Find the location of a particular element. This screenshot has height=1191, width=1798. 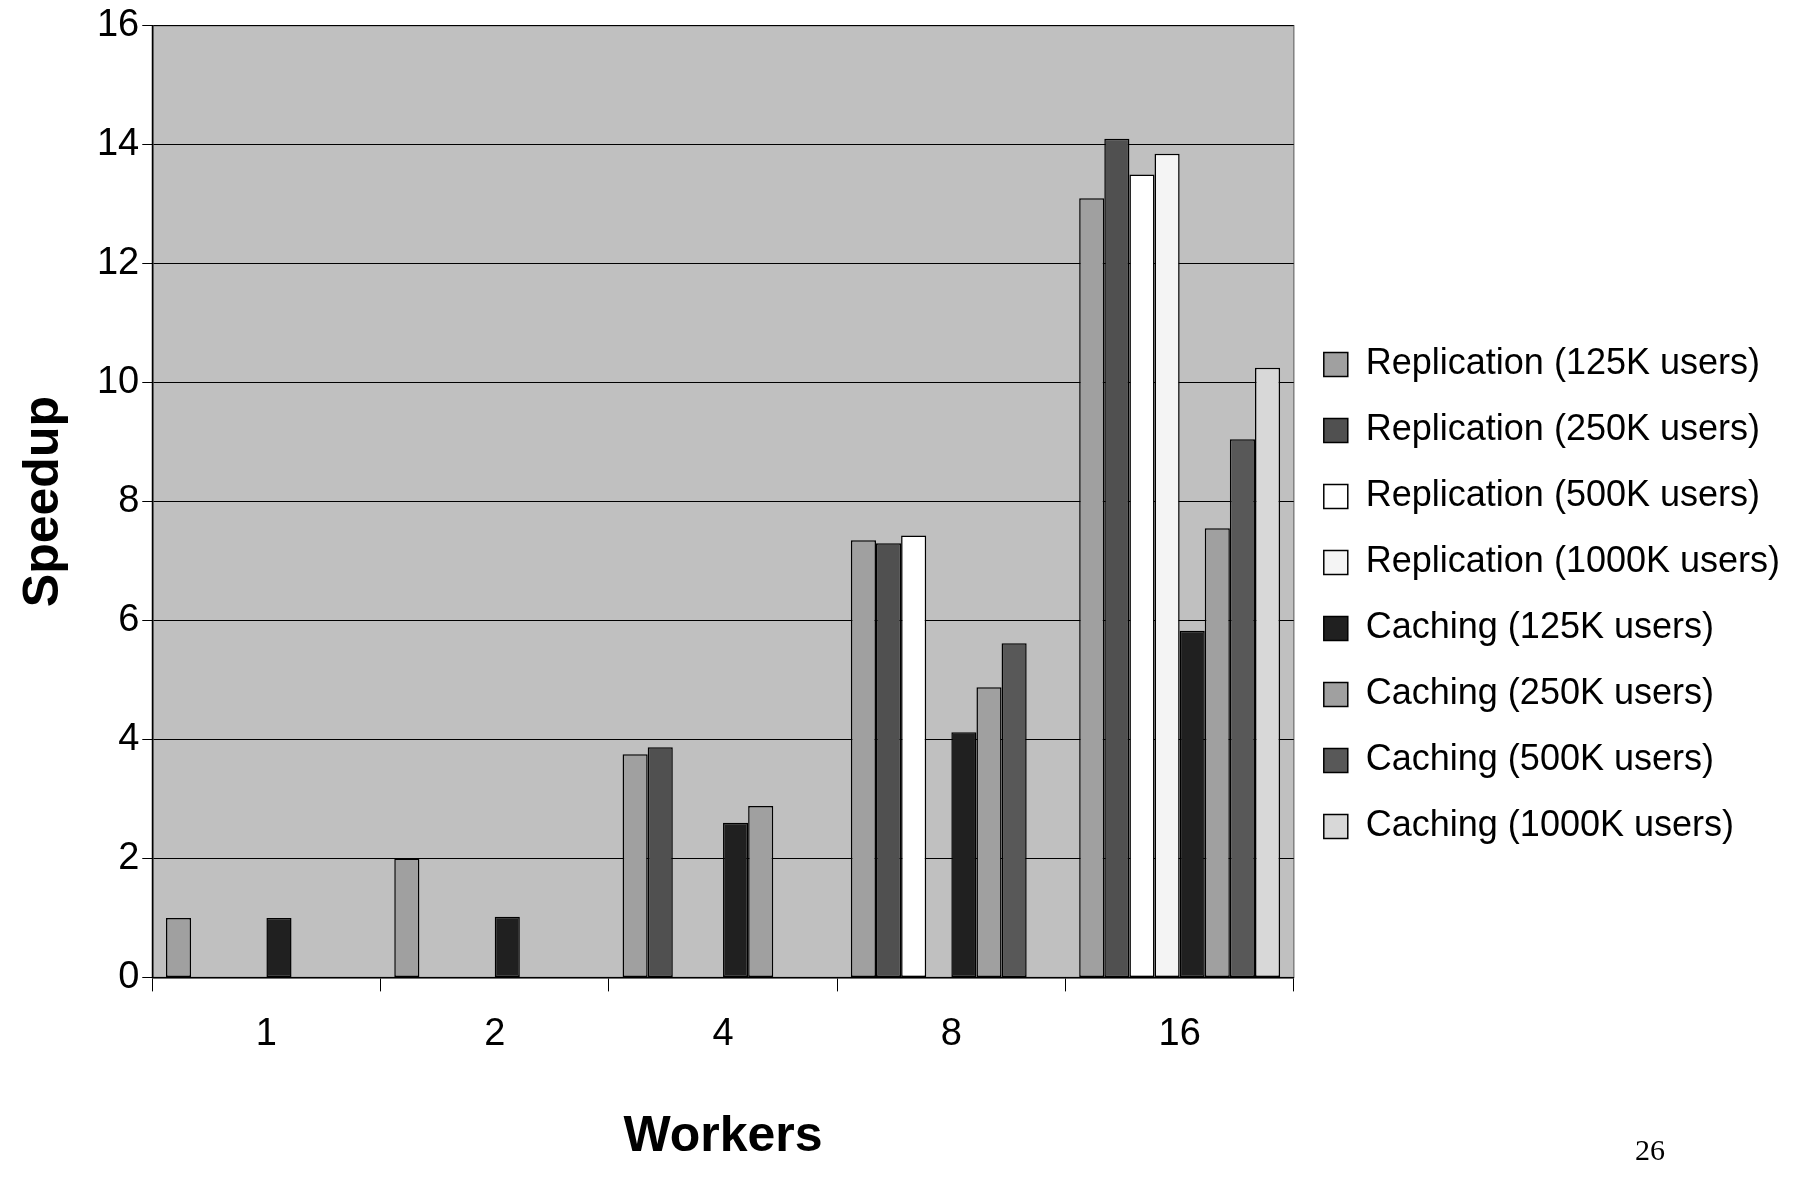

y-tick-label: 10 is located at coordinates (118, 380).